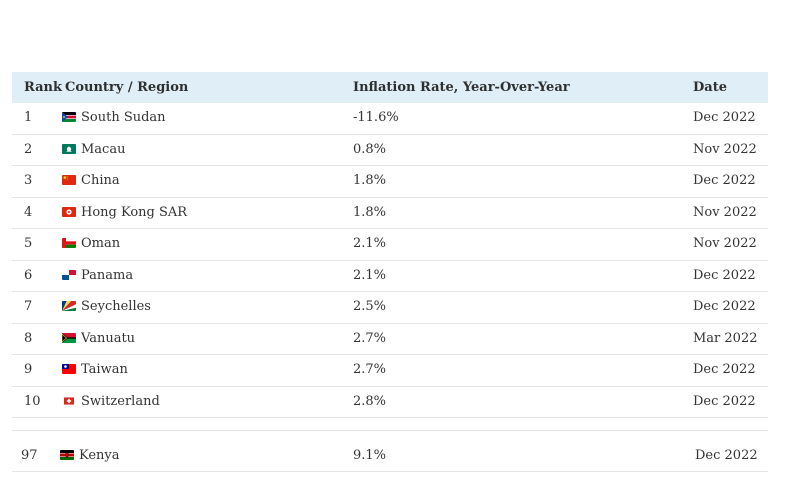 The width and height of the screenshot is (800, 500). I want to click on country-name: South Sudan, so click(123, 117).